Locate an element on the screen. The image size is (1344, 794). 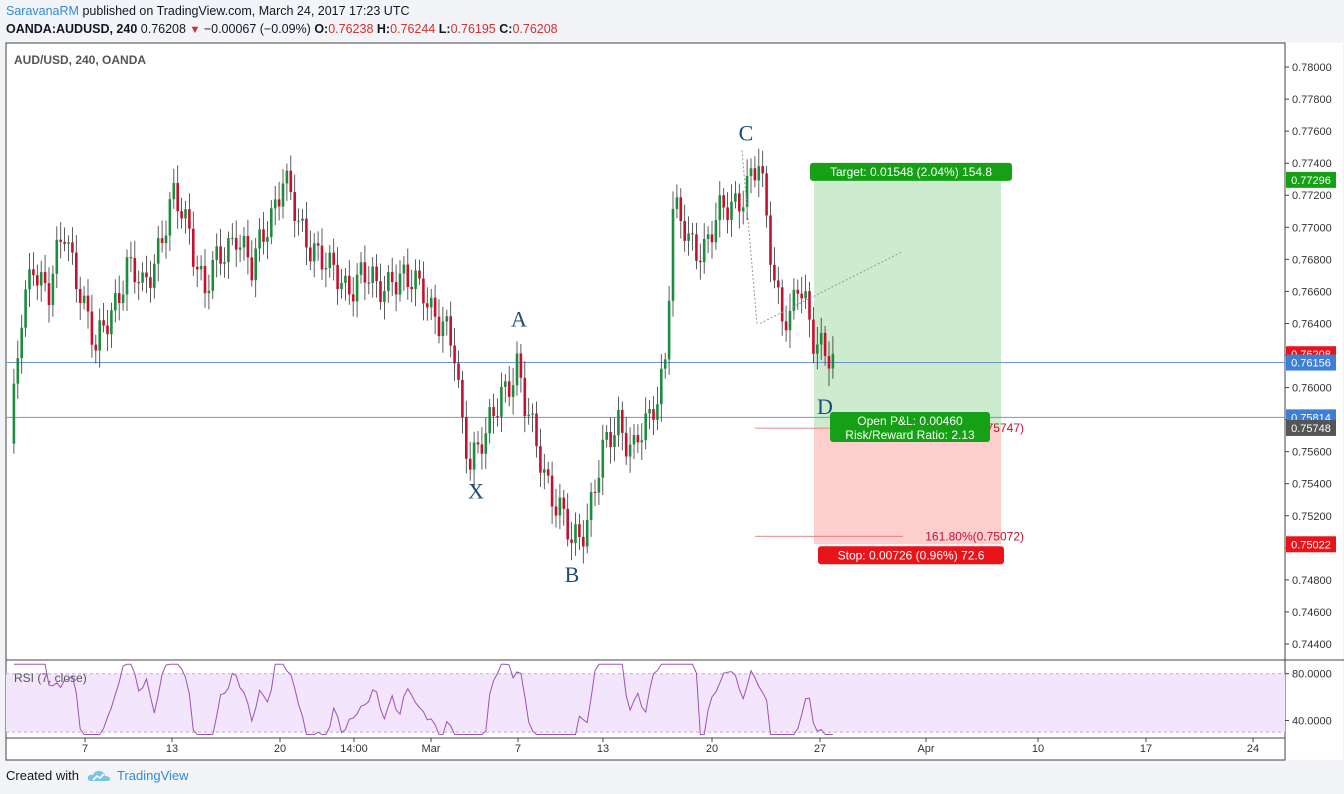
rsi-y-tick-label: 40.0000 is located at coordinates (1312, 721).